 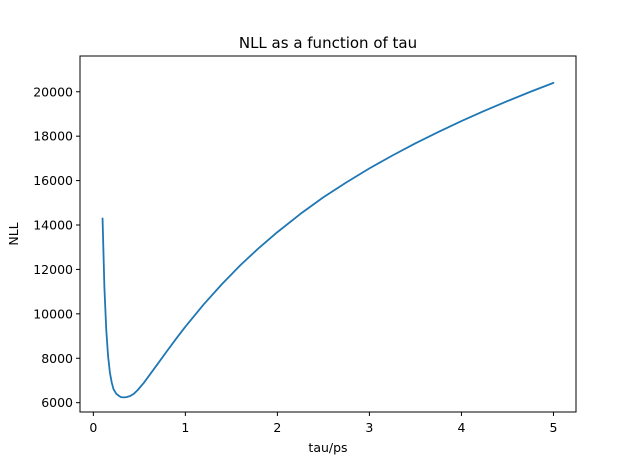 I want to click on x-tick-label: 4, so click(x=461, y=427).